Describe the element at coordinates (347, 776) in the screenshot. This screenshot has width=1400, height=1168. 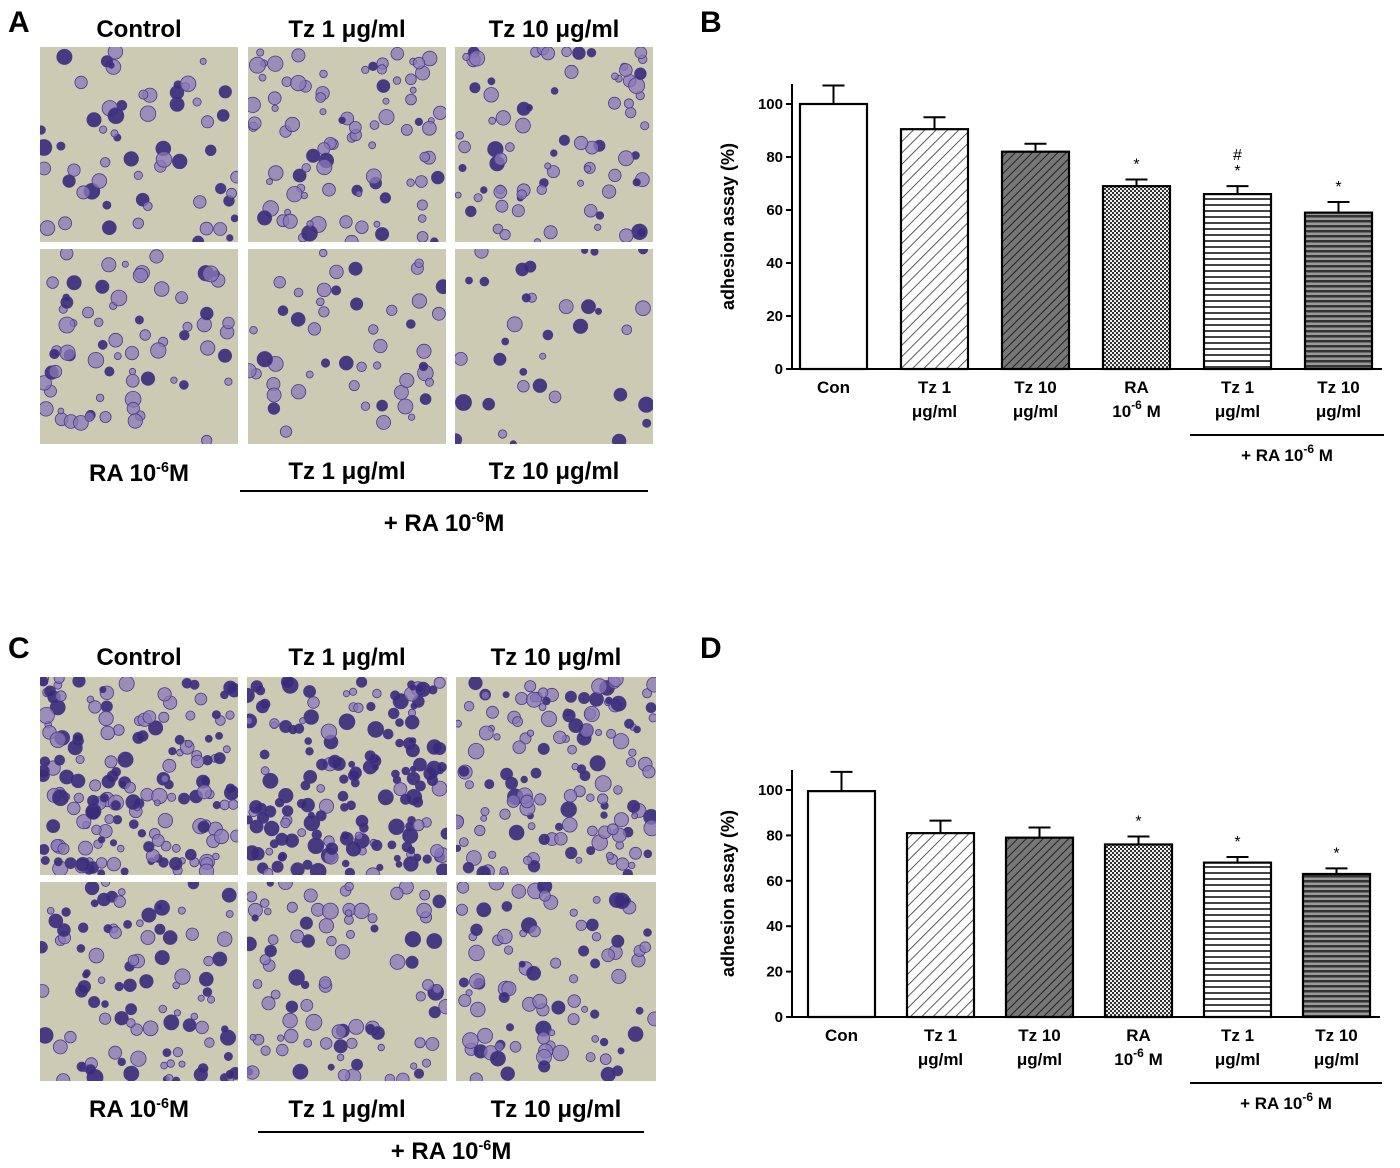
I see `micrograph-c-tz1` at that location.